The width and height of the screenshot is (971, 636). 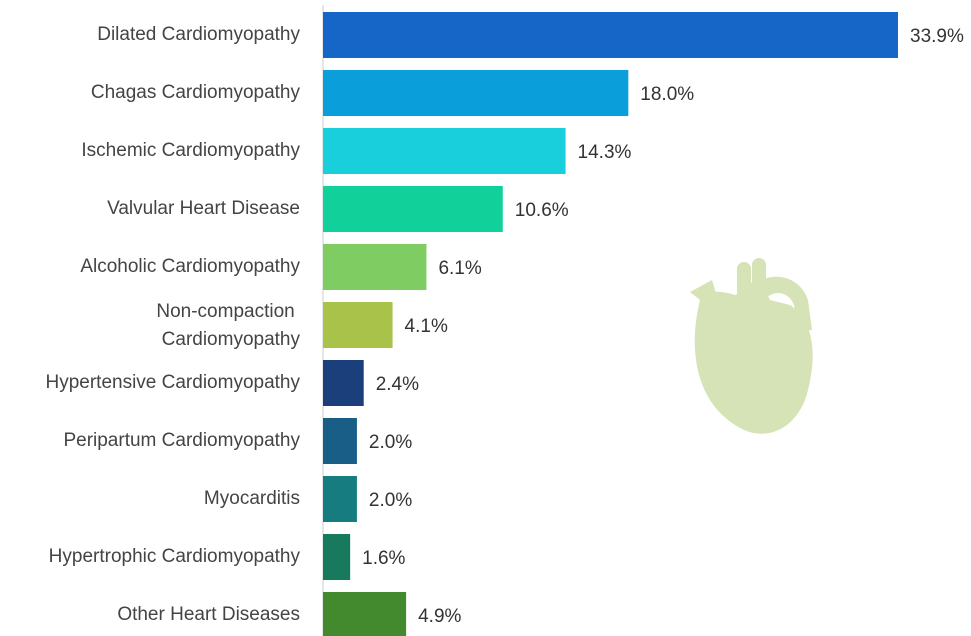 What do you see at coordinates (397, 384) in the screenshot?
I see `value-label: 2.4%` at bounding box center [397, 384].